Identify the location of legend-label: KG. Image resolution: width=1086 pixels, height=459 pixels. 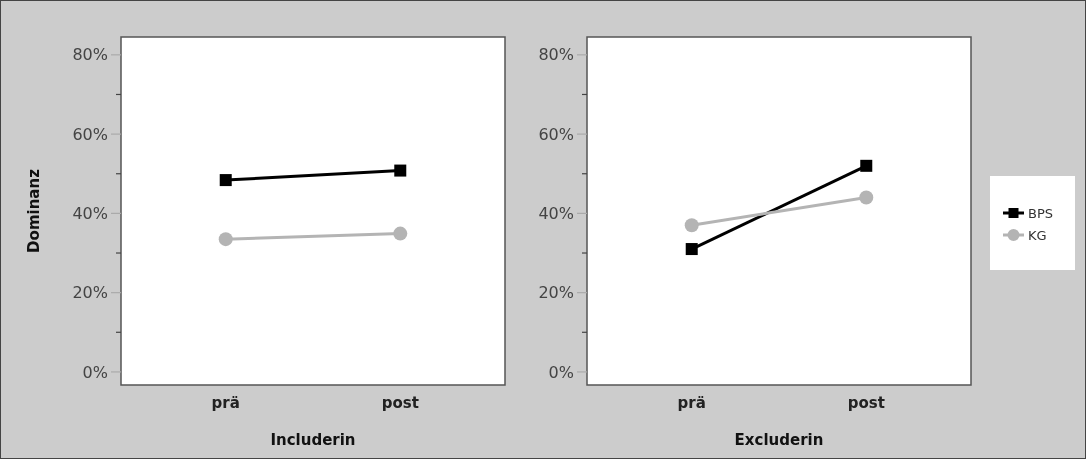
(1037, 235).